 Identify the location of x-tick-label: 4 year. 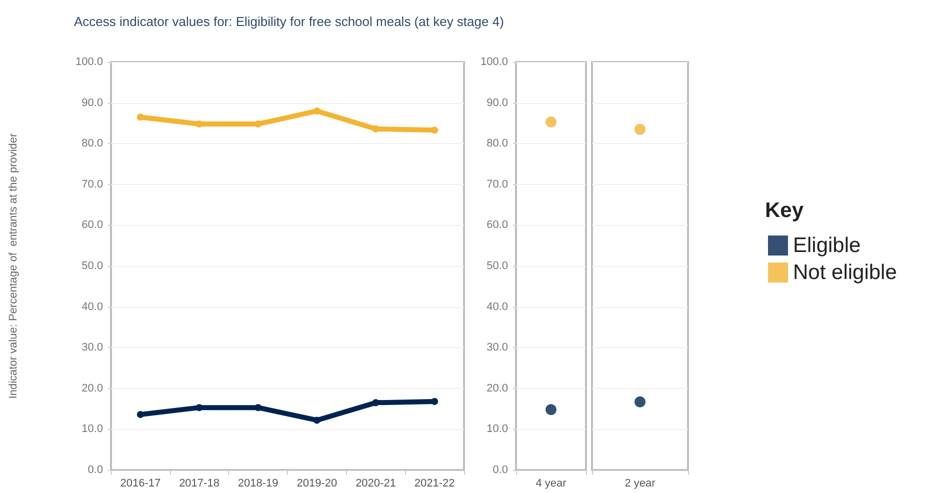
(551, 484).